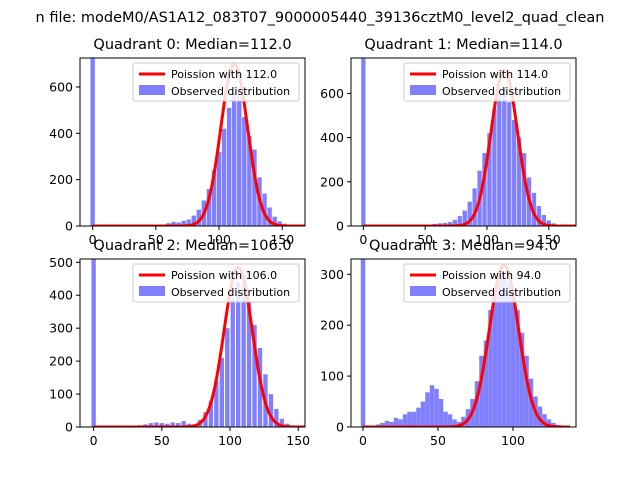 This screenshot has width=640, height=480. I want to click on x-tick-label: 50, so click(425, 239).